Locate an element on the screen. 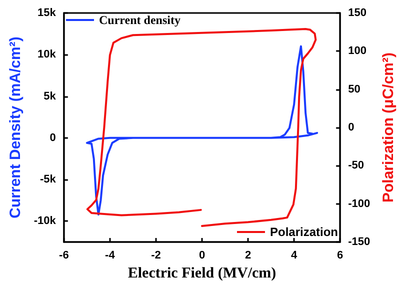  y2-tick-label: -50 is located at coordinates (356, 166).